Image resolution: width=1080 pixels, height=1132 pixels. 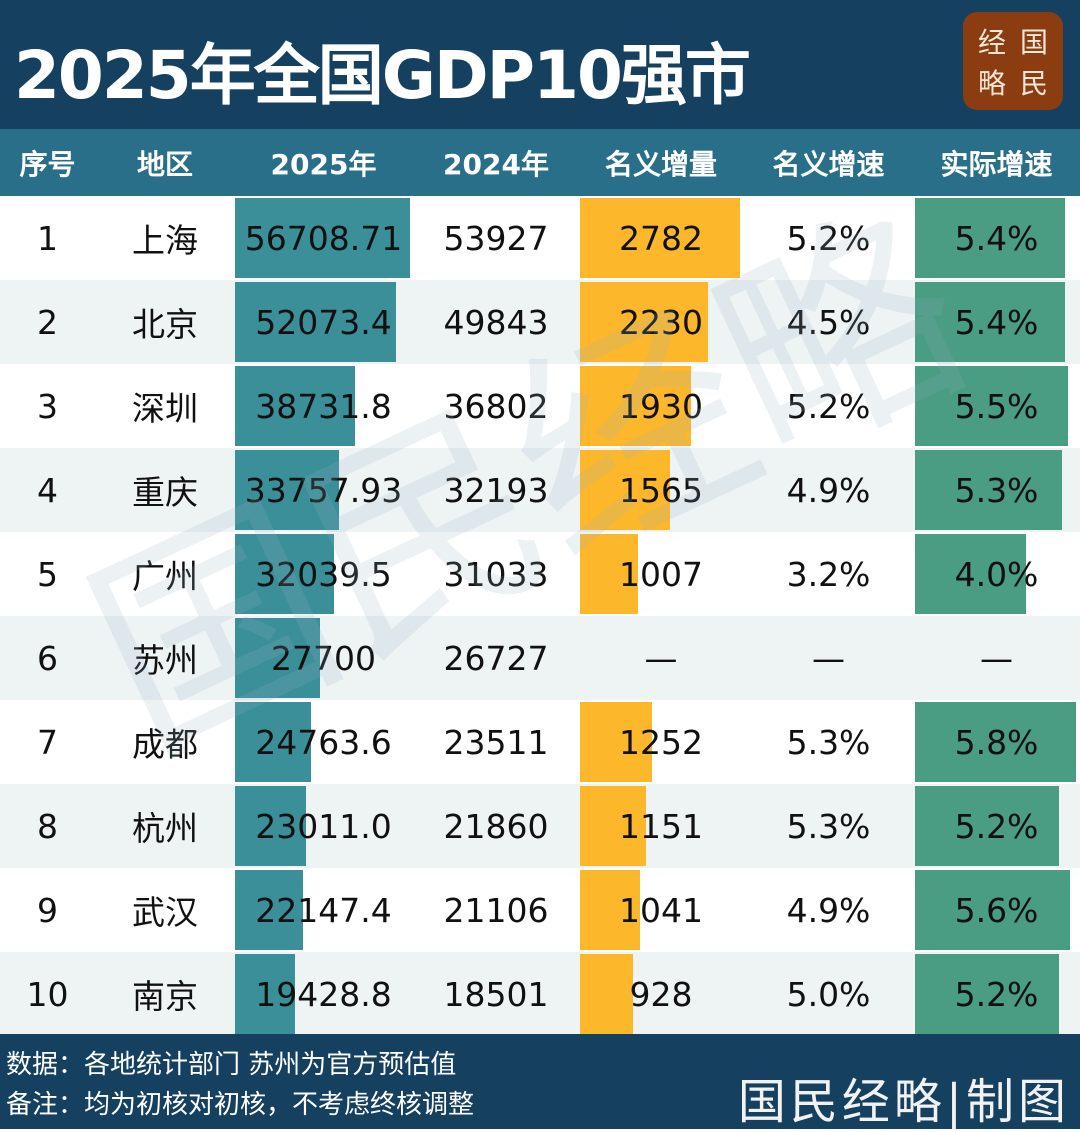 What do you see at coordinates (1033, 83) in the screenshot?
I see `logo-char: 民` at bounding box center [1033, 83].